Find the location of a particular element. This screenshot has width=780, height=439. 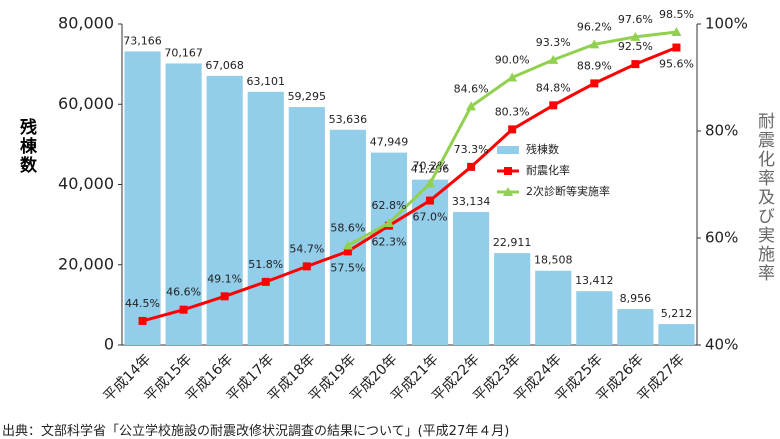

bar-value-label: 53,636 is located at coordinates (348, 119).